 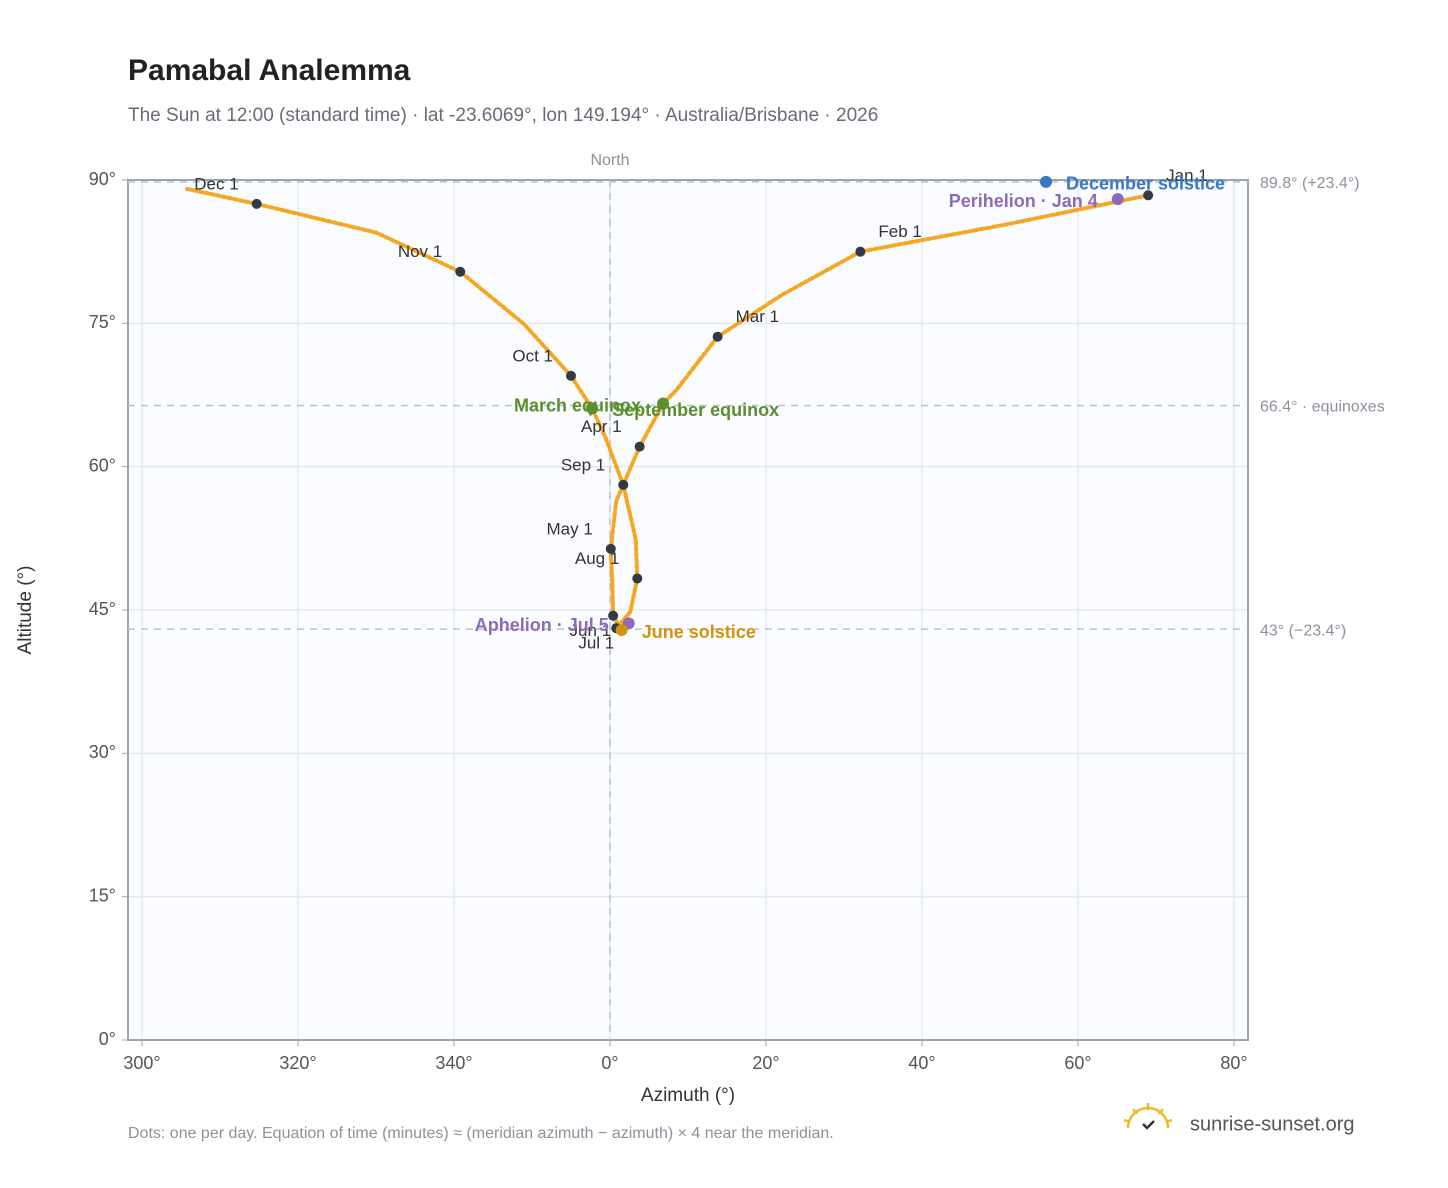 I want to click on event-label: March equinox, so click(x=577, y=405).